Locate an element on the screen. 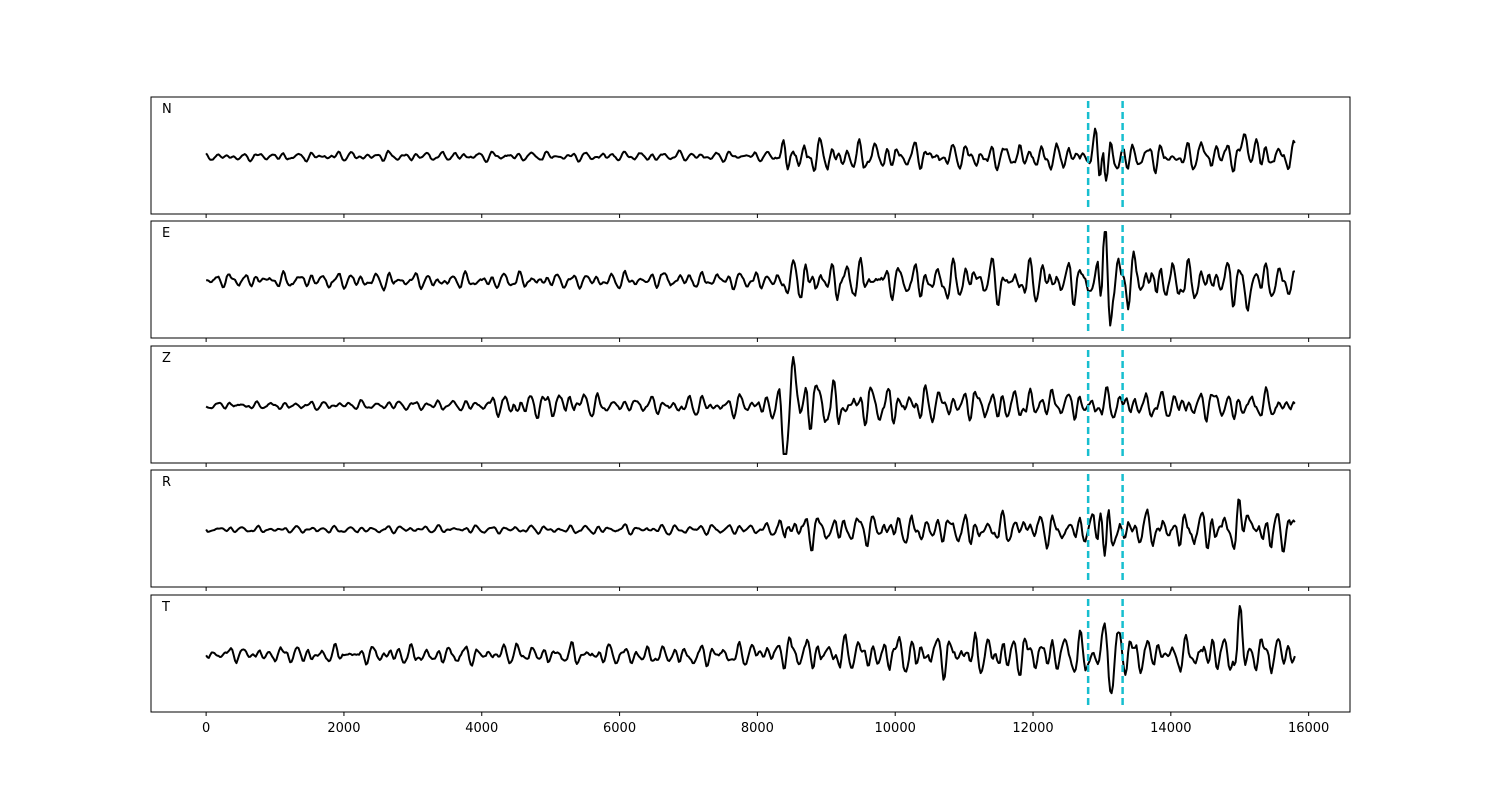 This screenshot has height=800, width=1500. waveform-z is located at coordinates (750, 405).